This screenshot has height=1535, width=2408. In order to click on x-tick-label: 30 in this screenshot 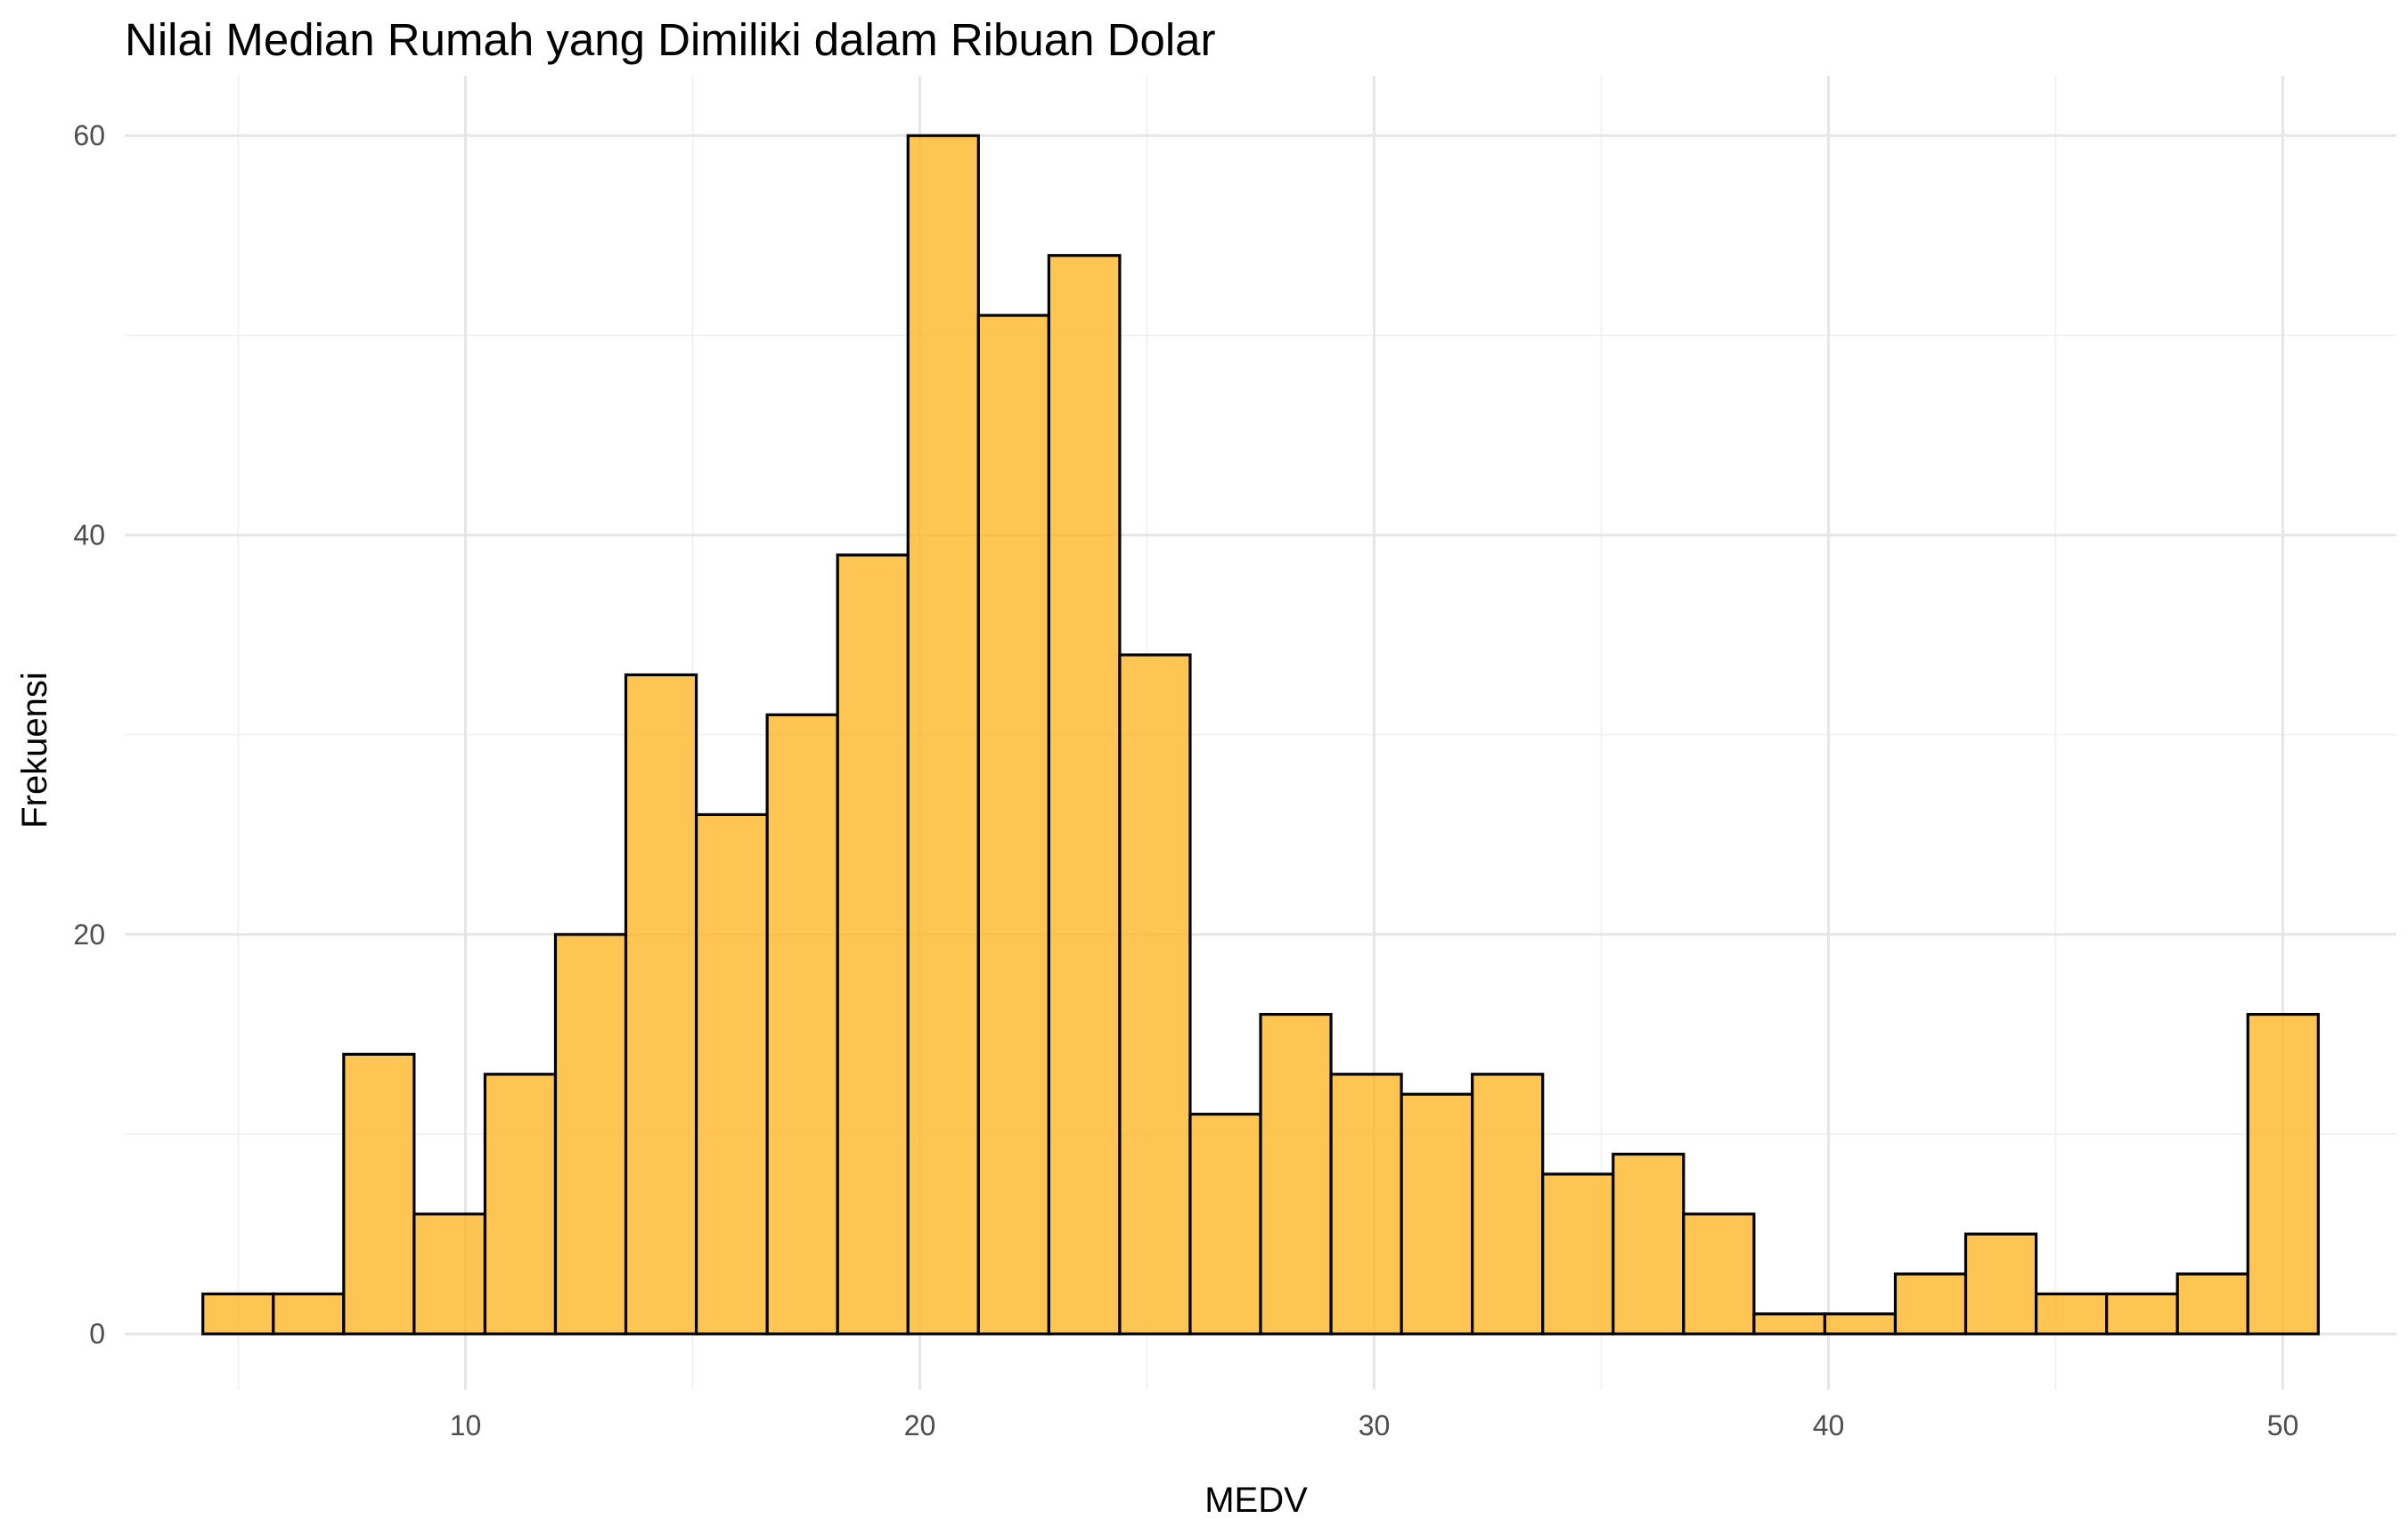, I will do `click(1375, 1425)`.